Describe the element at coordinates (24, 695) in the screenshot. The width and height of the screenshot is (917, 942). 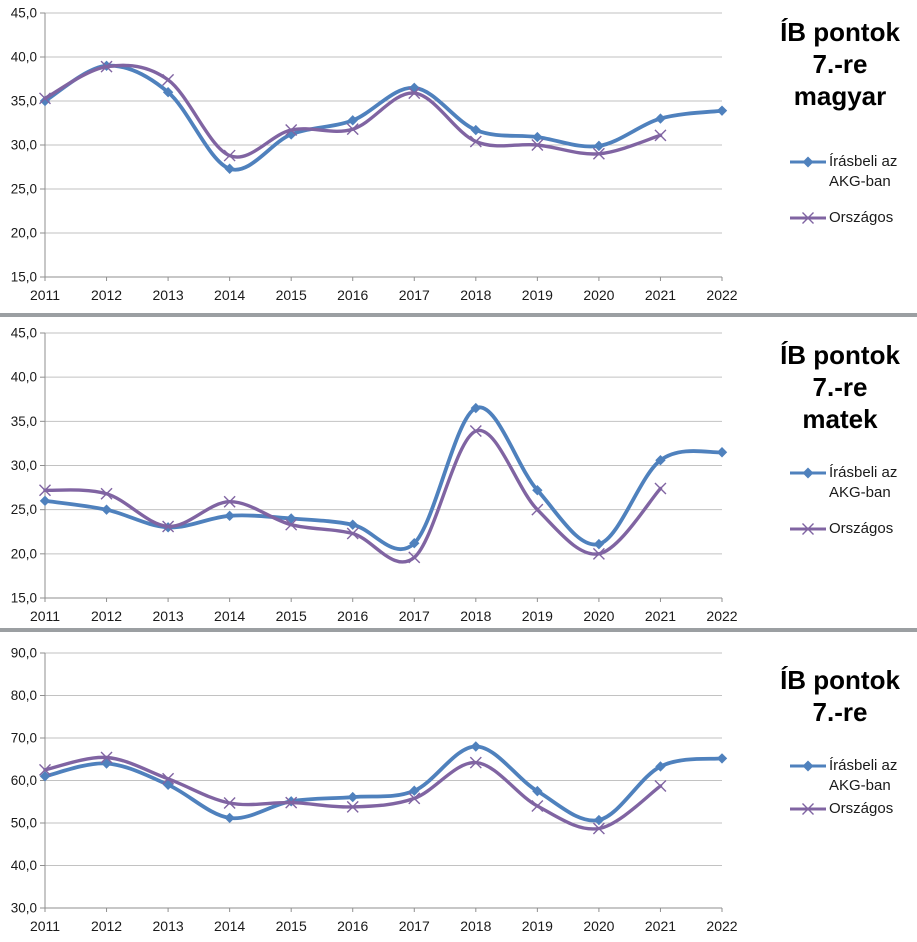
I see `y-axis-label: 80,0` at that location.